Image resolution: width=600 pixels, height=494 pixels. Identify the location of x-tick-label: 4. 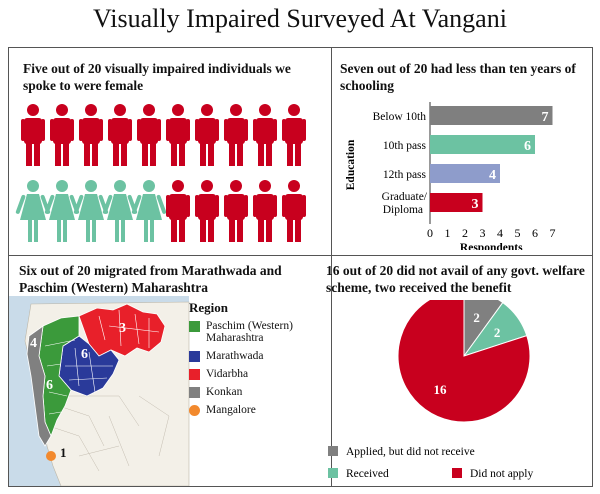
(500, 233).